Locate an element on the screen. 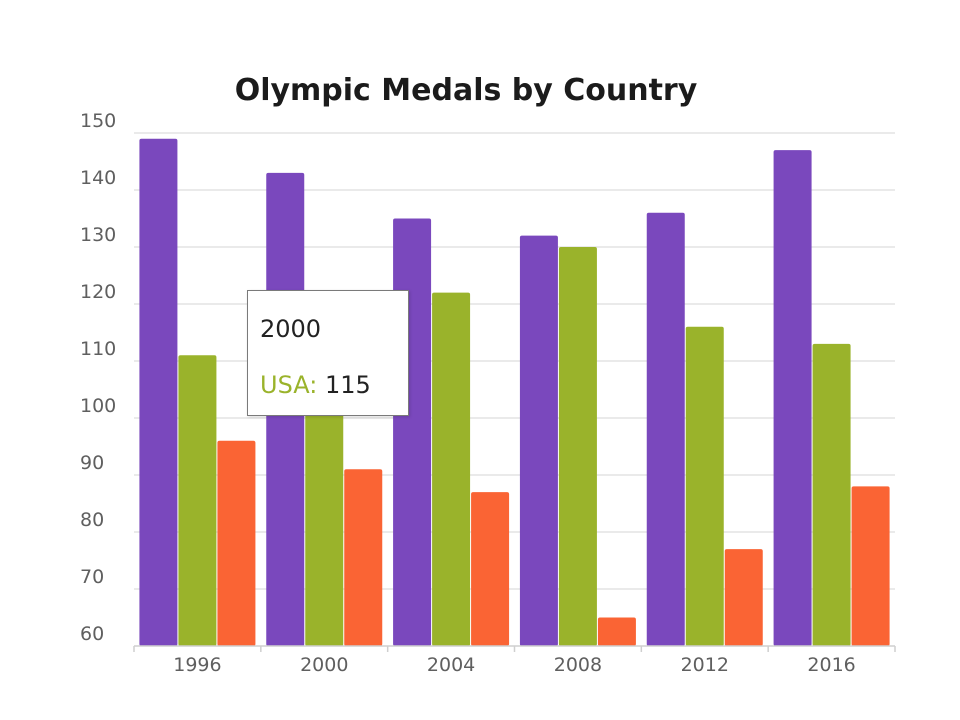 This screenshot has width=960, height=720. y-tick-label: 120 is located at coordinates (98, 292).